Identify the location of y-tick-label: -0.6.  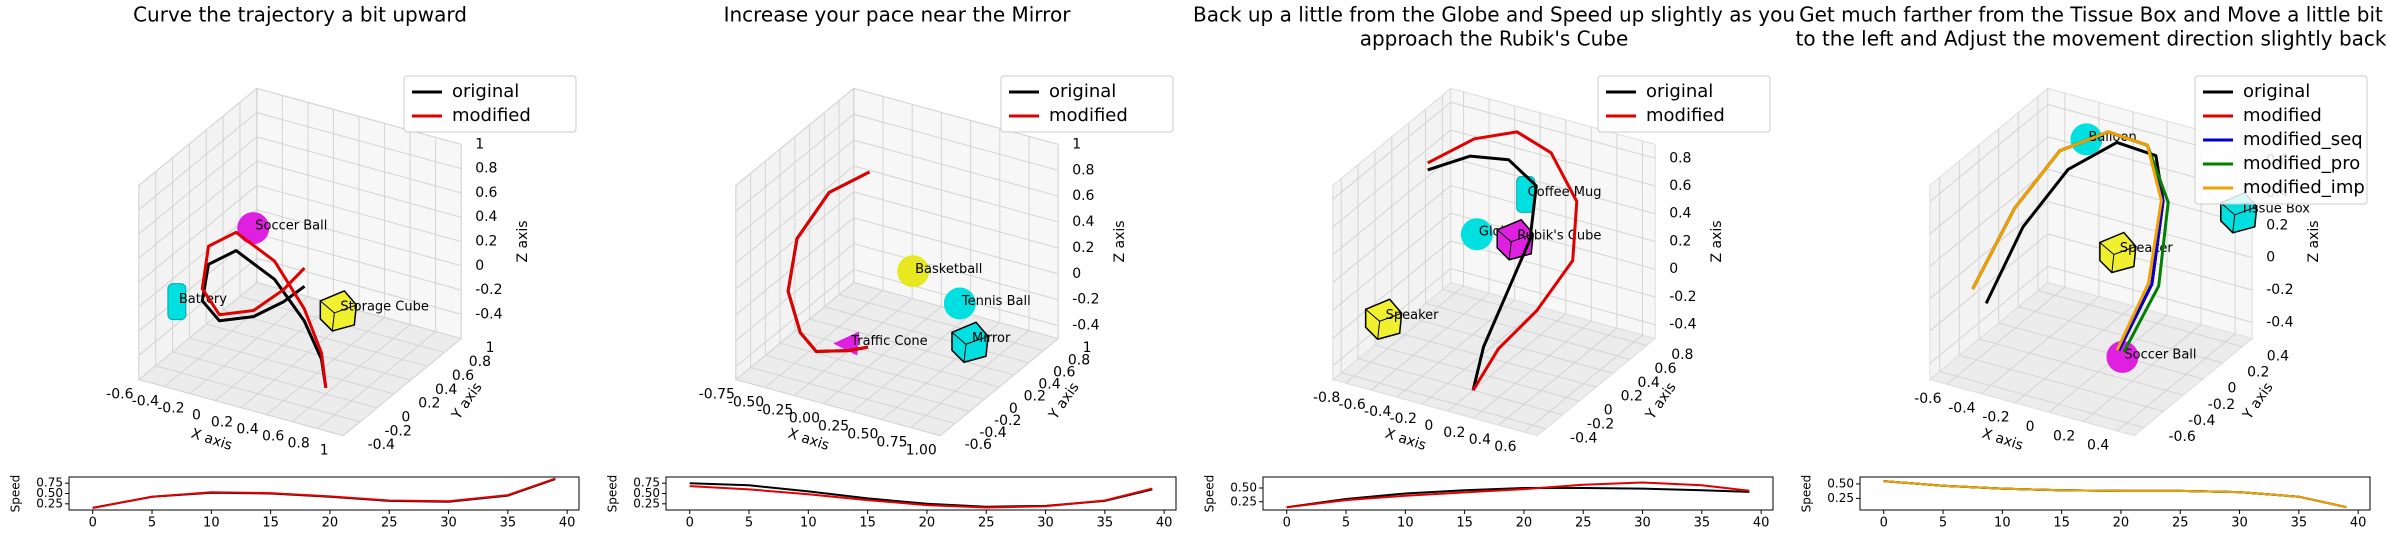
(2181, 437).